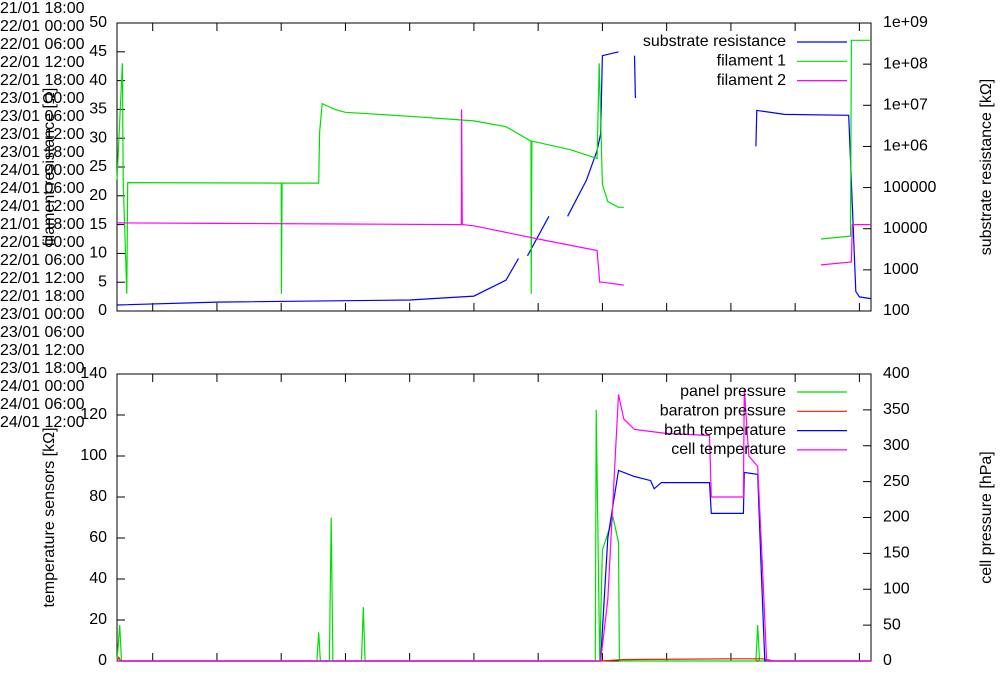 The width and height of the screenshot is (1000, 700). What do you see at coordinates (733, 391) in the screenshot?
I see `legend-label: panel pressure` at bounding box center [733, 391].